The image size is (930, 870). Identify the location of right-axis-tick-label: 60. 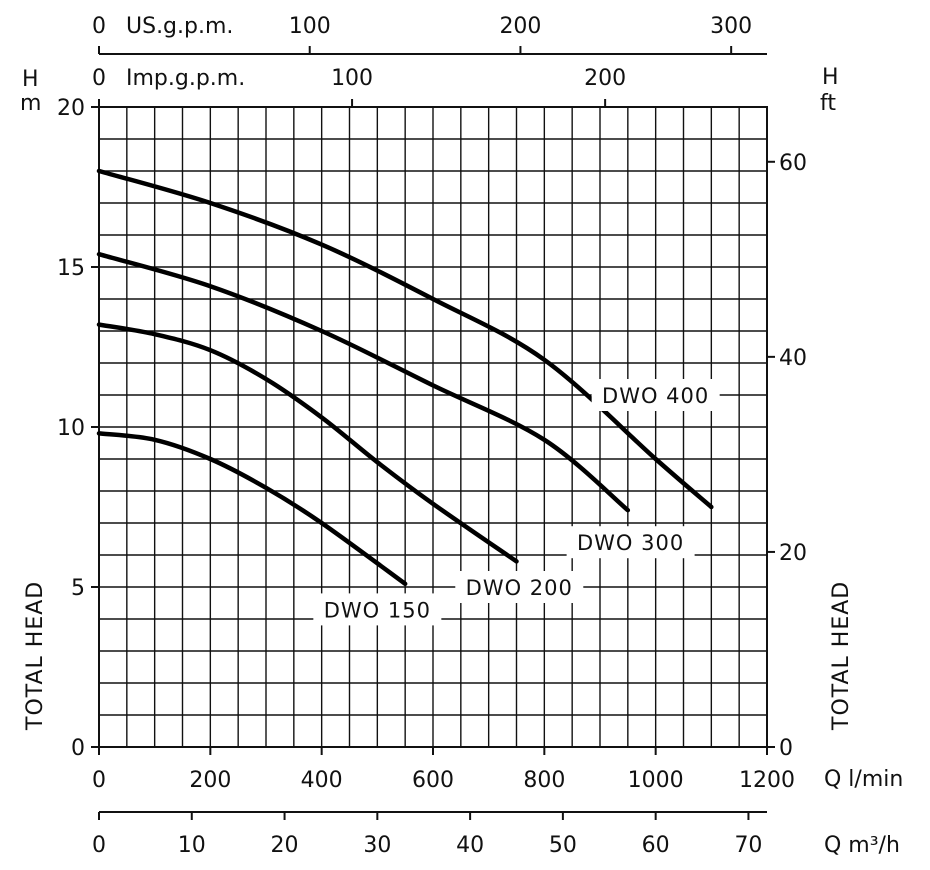
(793, 163).